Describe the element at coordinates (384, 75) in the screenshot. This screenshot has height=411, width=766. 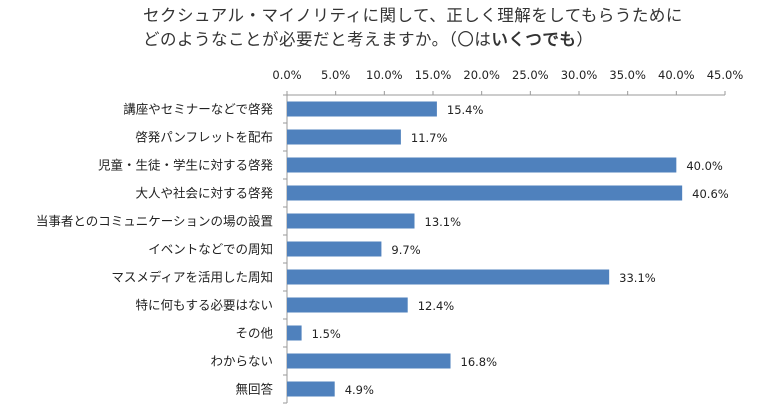
I see `x-tick-label: 10.0%` at that location.